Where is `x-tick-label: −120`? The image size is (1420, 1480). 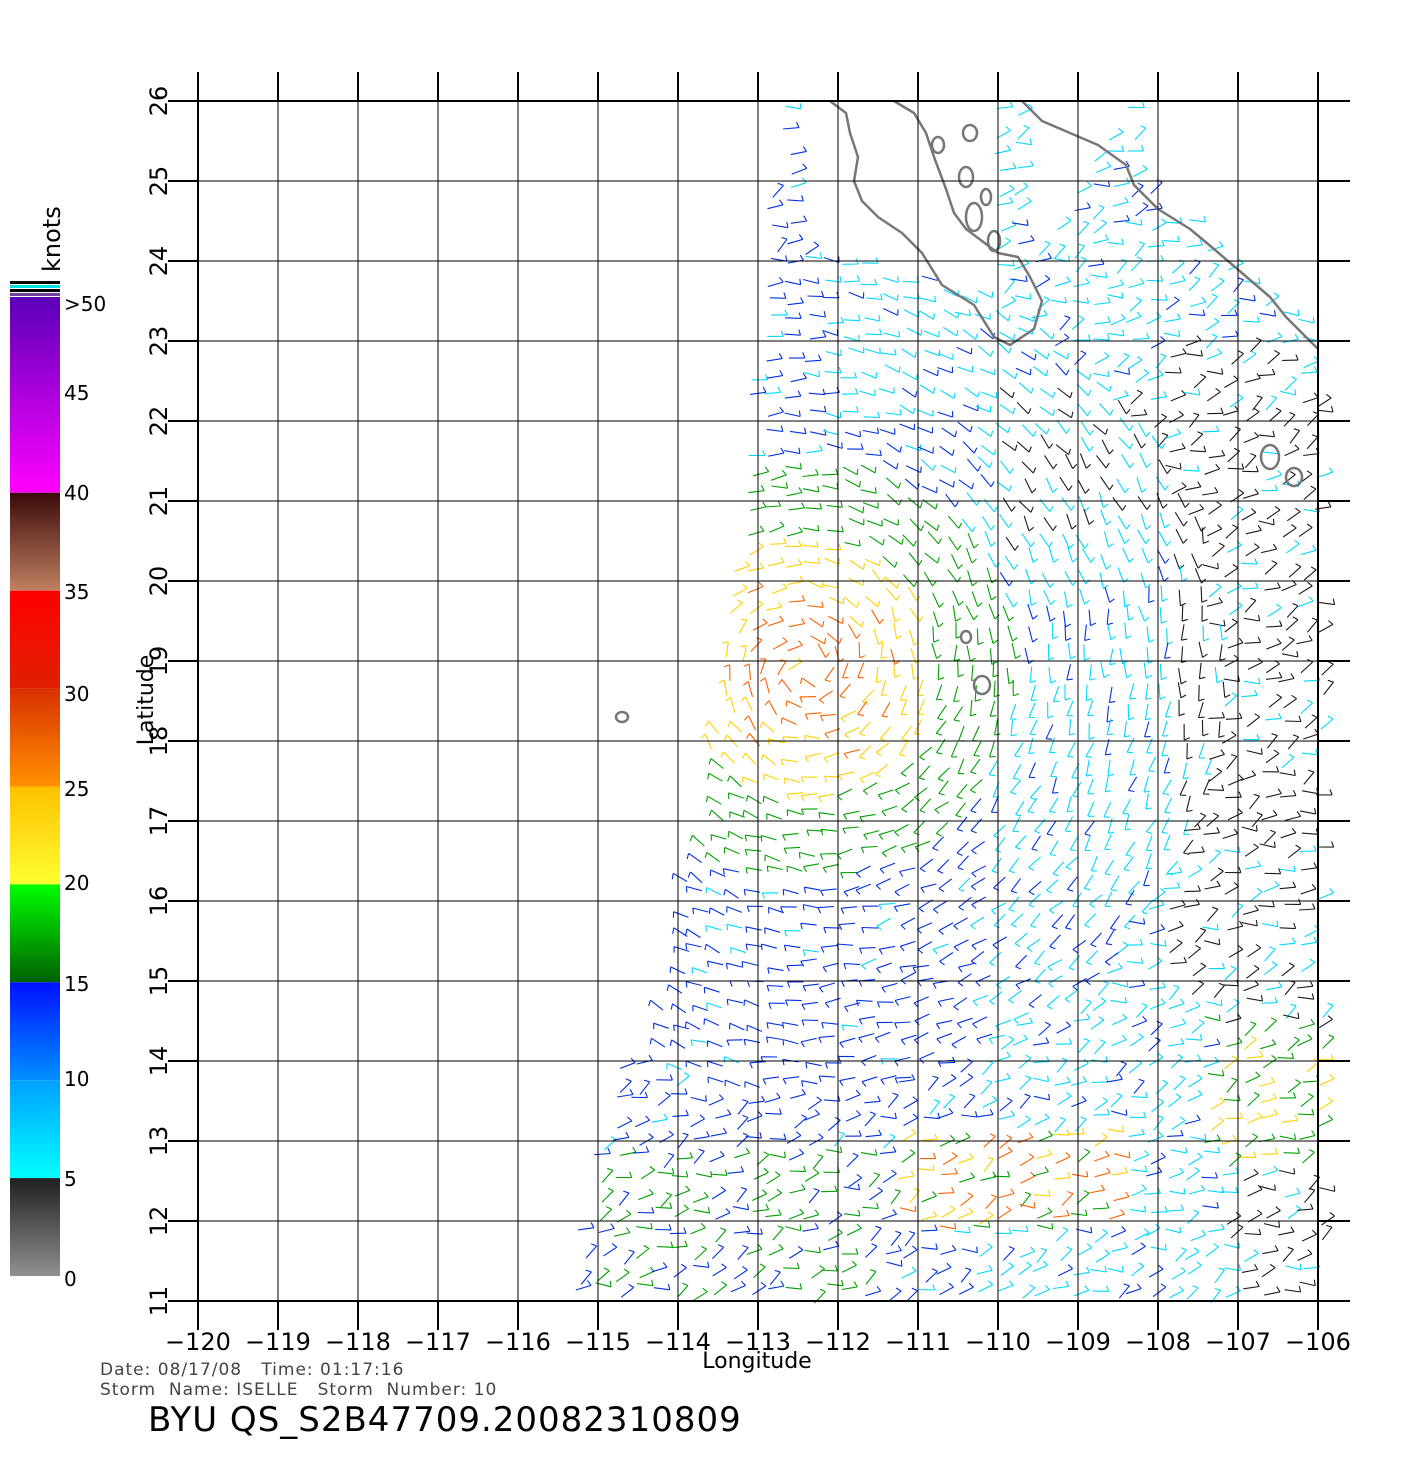 x-tick-label: −120 is located at coordinates (198, 1342).